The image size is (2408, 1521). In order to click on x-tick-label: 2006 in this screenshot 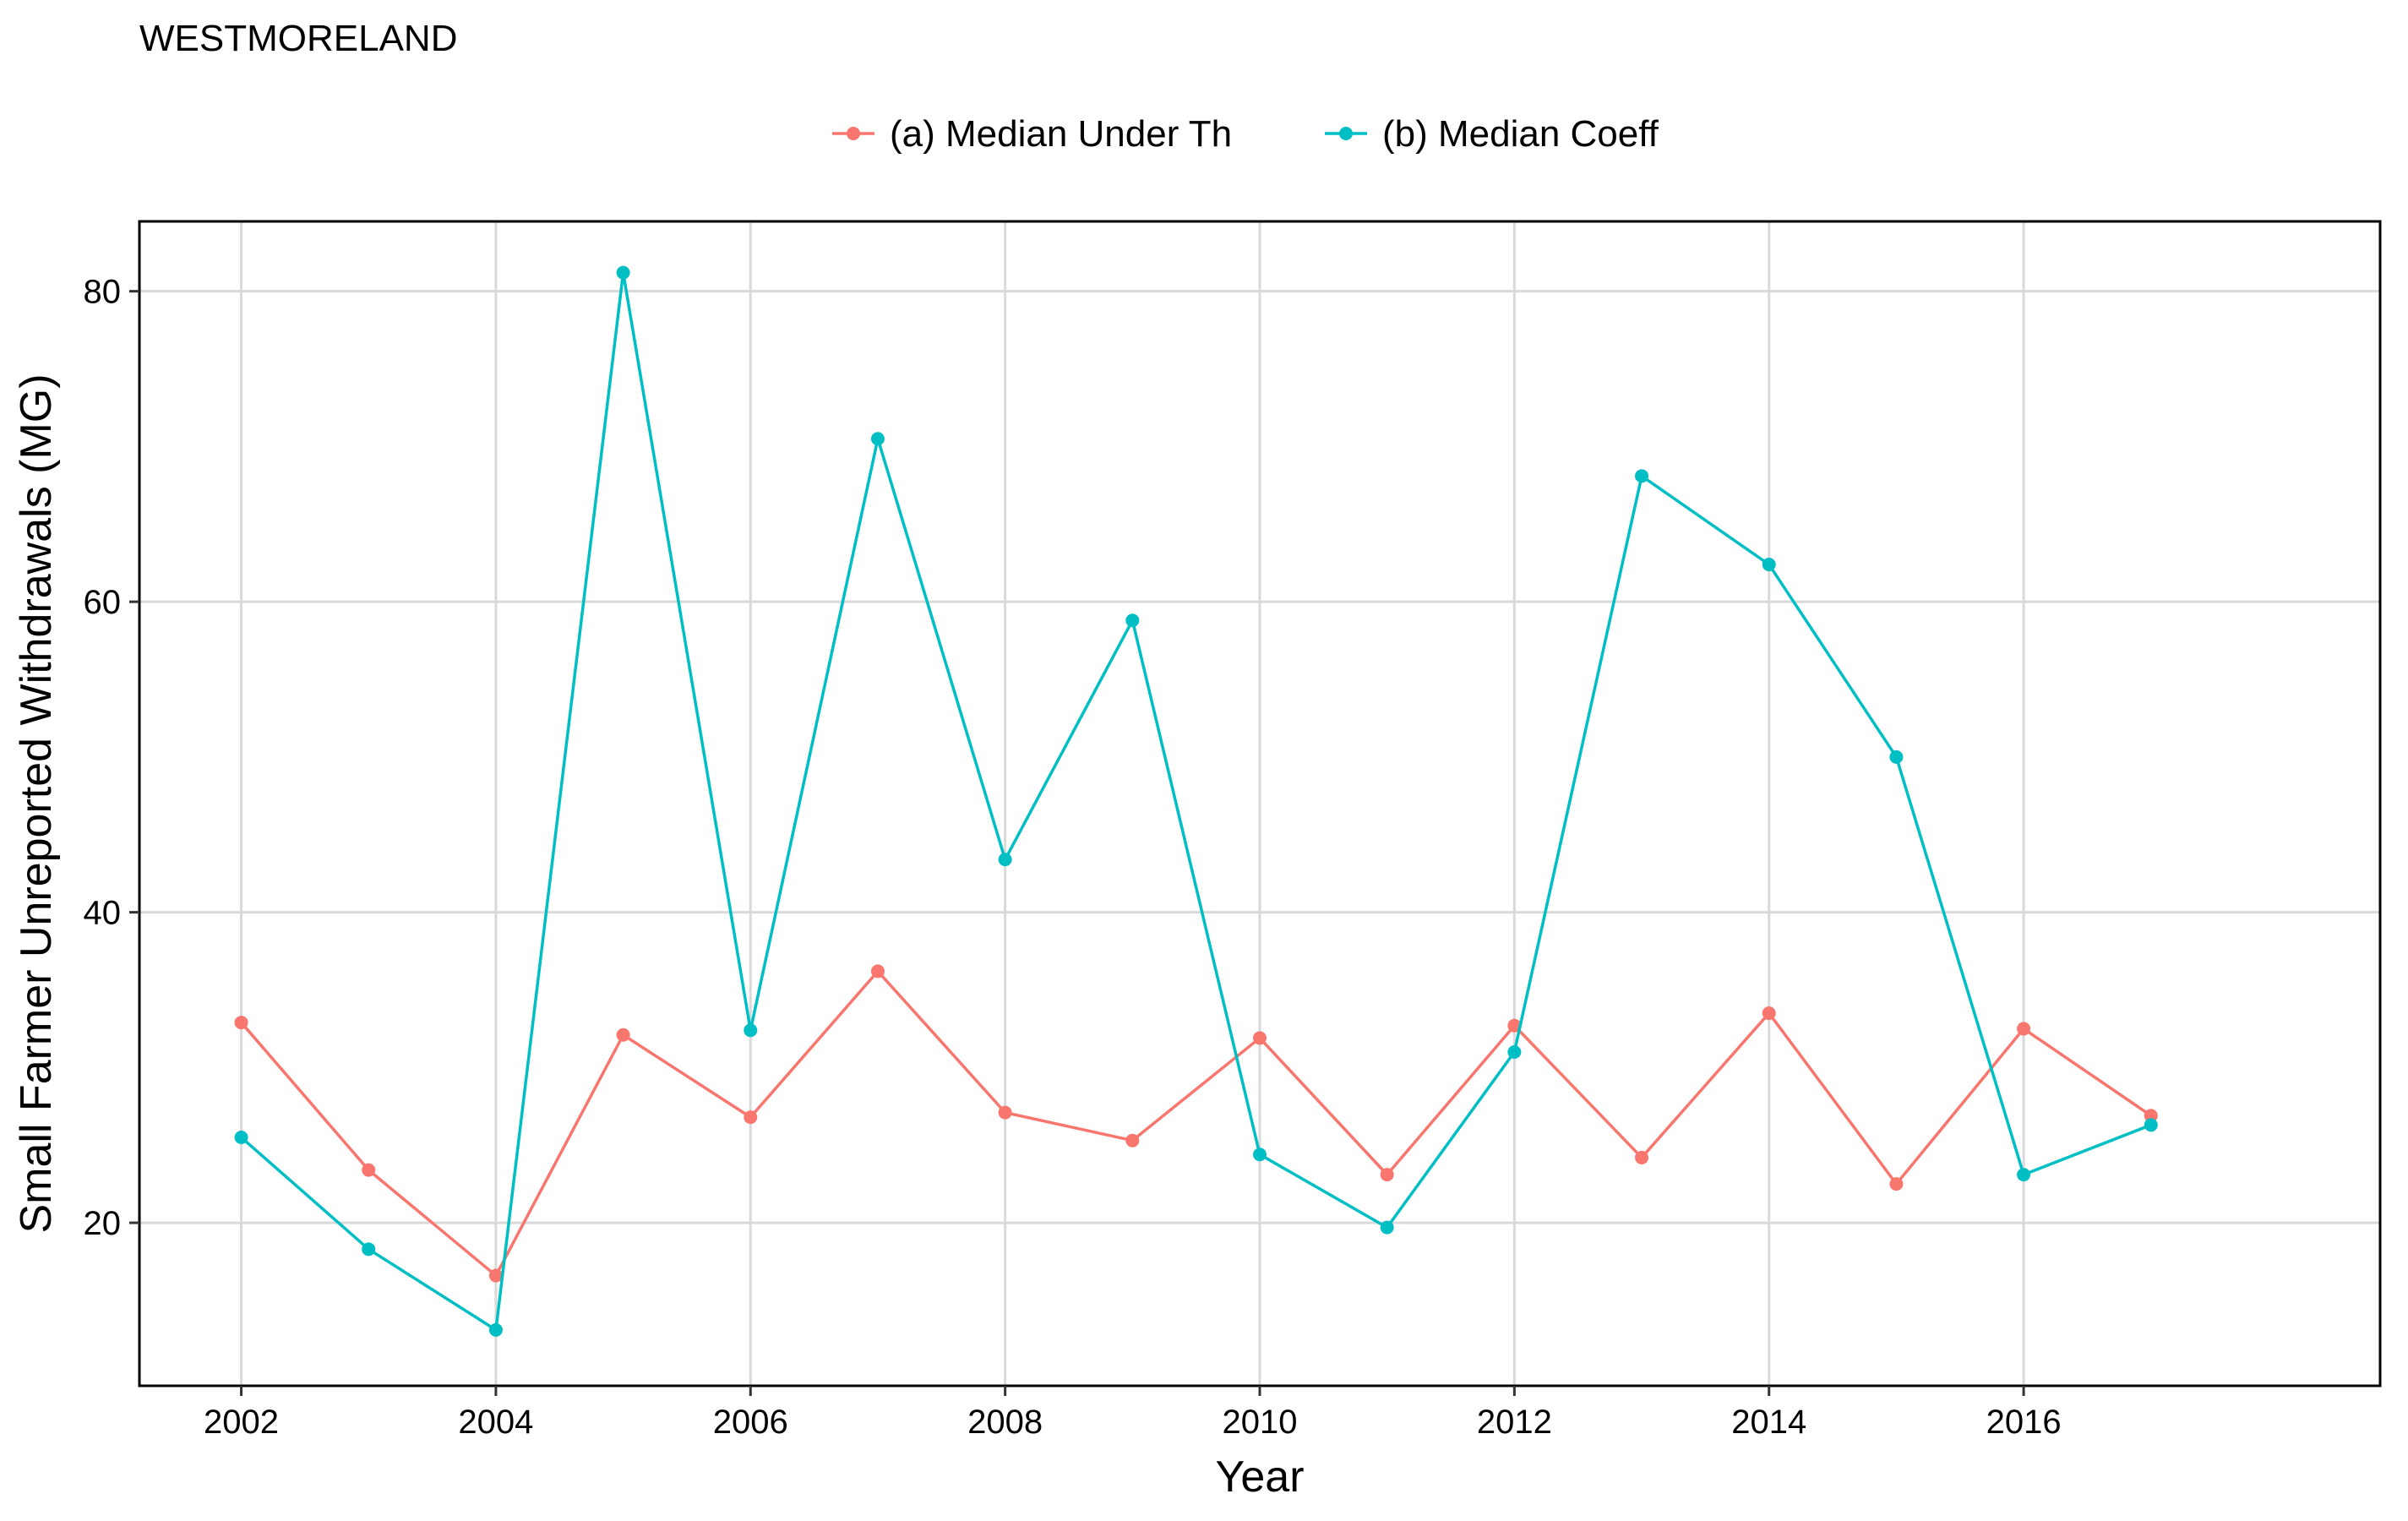, I will do `click(750, 1422)`.